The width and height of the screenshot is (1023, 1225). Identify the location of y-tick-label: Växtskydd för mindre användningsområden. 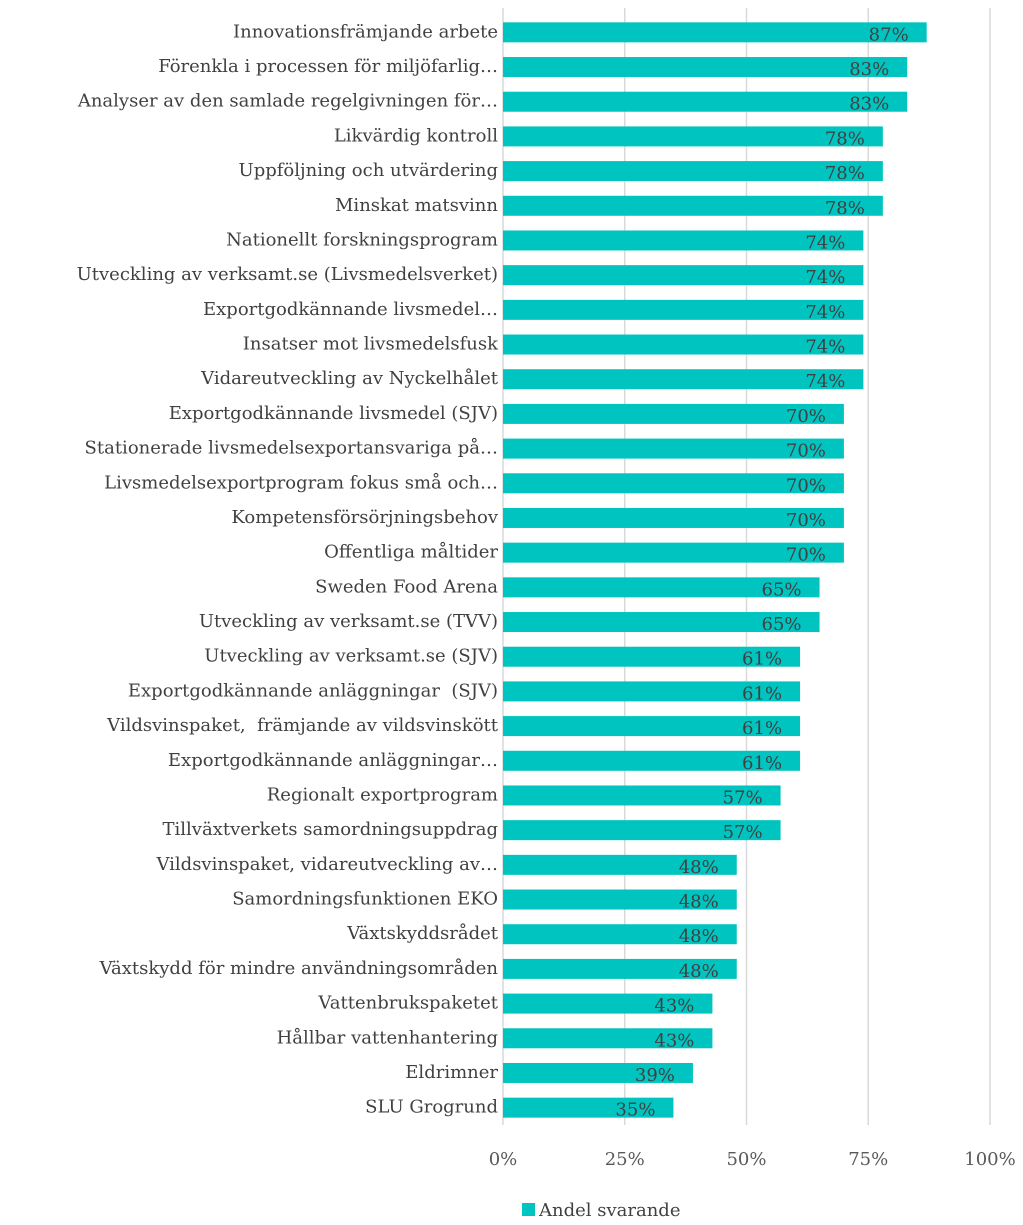
(299, 968).